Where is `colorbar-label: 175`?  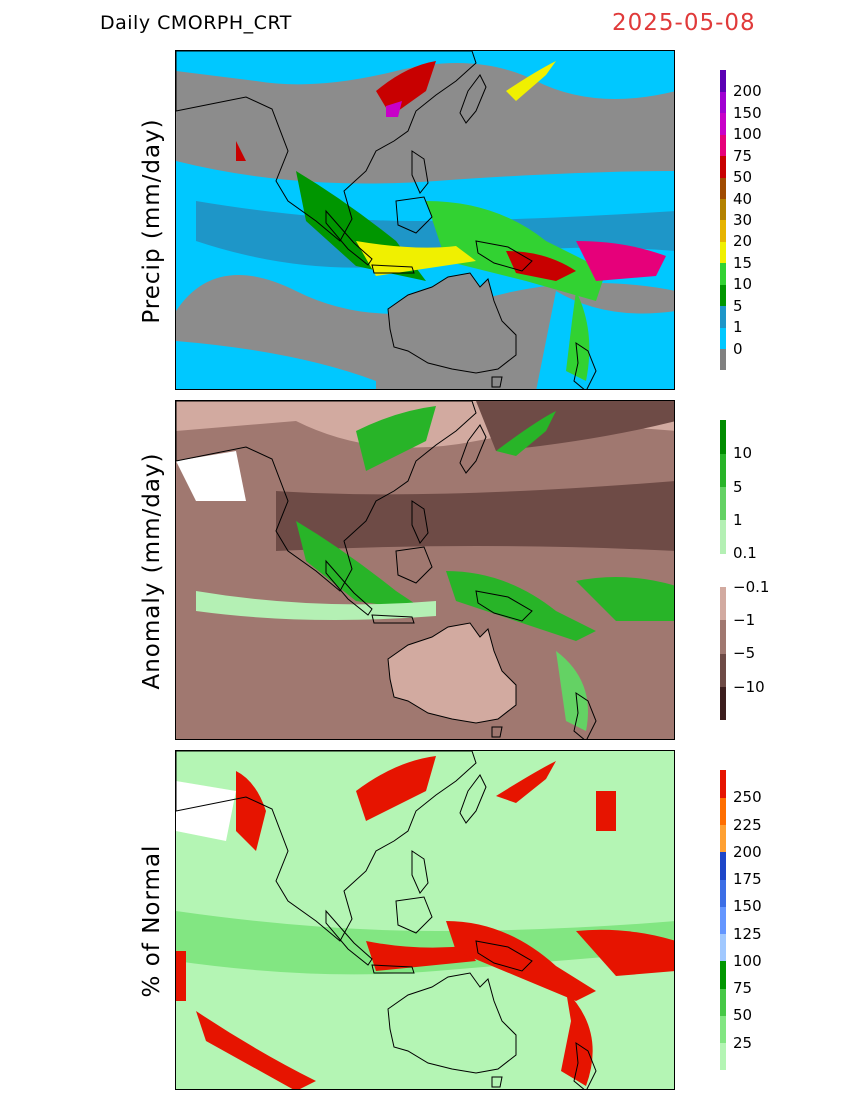
colorbar-label: 175 is located at coordinates (747, 879).